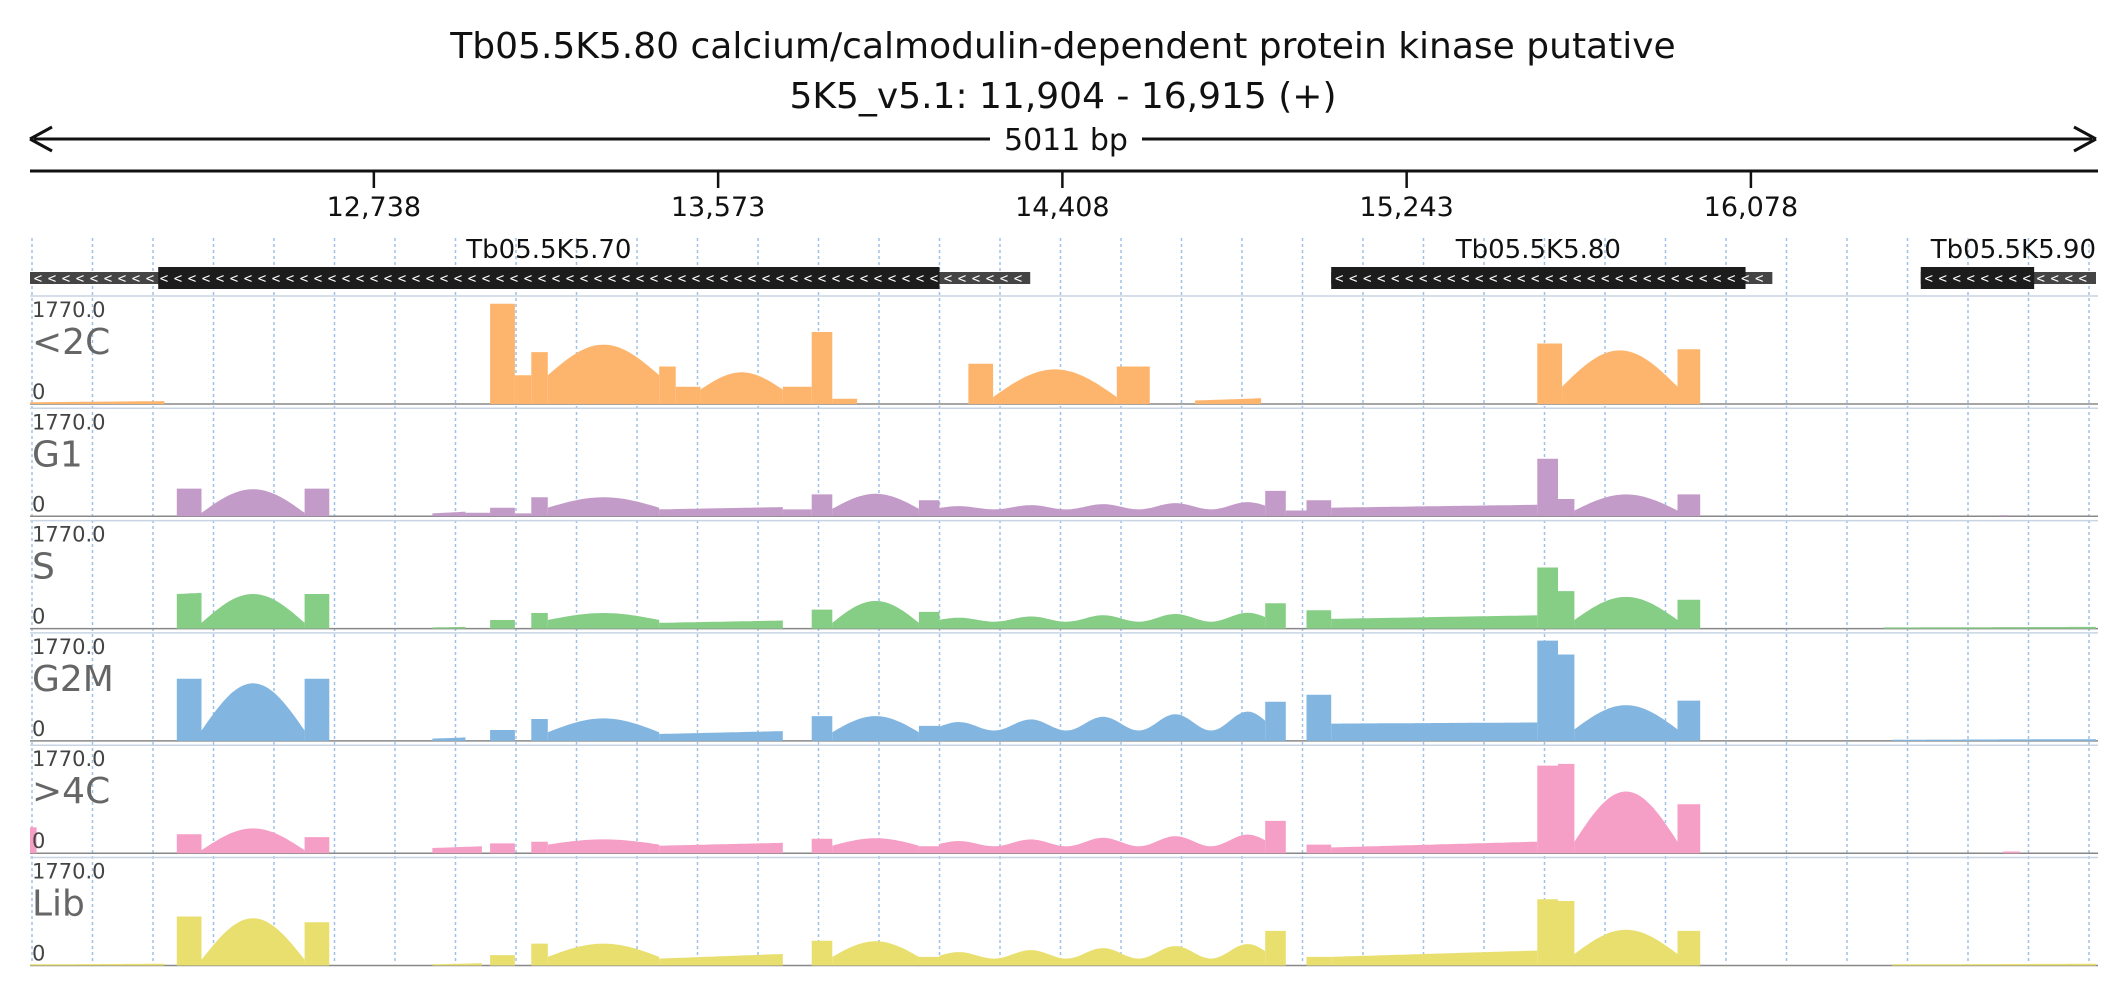 The image size is (2126, 1000). Describe the element at coordinates (2013, 250) in the screenshot. I see `gene-label: Tb05.5K5.90` at that location.